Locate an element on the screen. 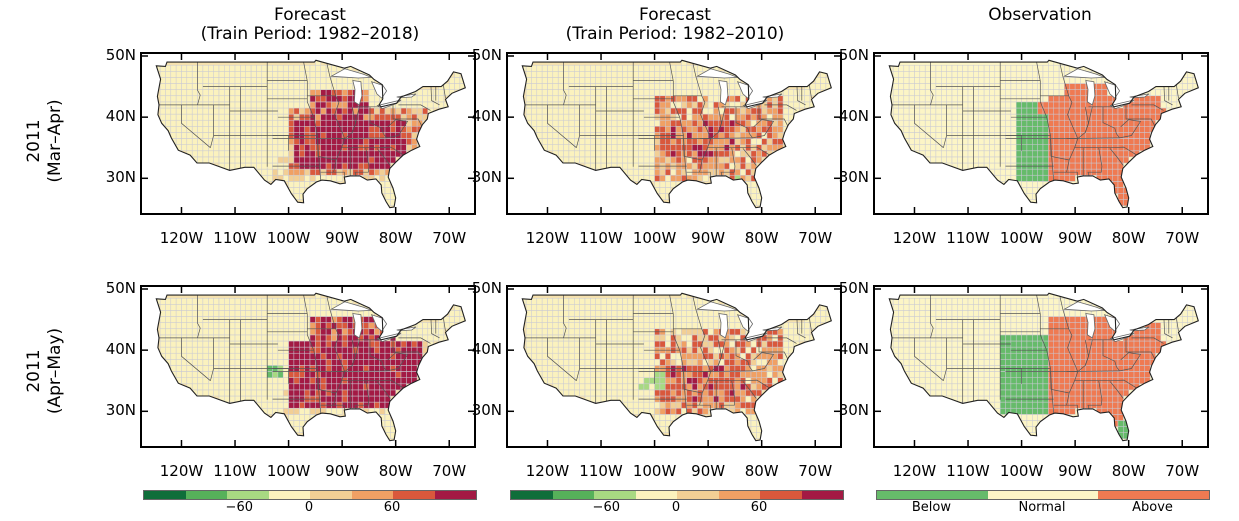  column-title-1: Forecast (Train Period: 1982–2018) is located at coordinates (310, 25).